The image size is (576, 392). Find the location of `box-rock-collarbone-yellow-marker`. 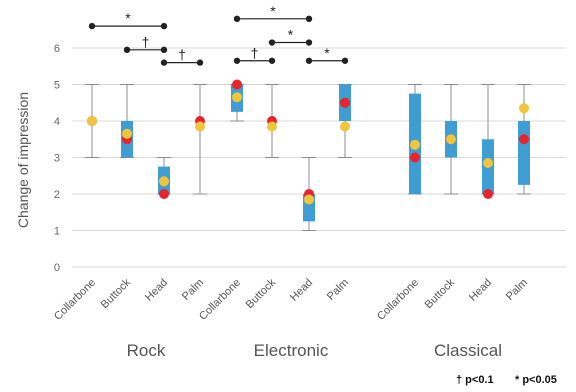

box-rock-collarbone-yellow-marker is located at coordinates (92, 121).